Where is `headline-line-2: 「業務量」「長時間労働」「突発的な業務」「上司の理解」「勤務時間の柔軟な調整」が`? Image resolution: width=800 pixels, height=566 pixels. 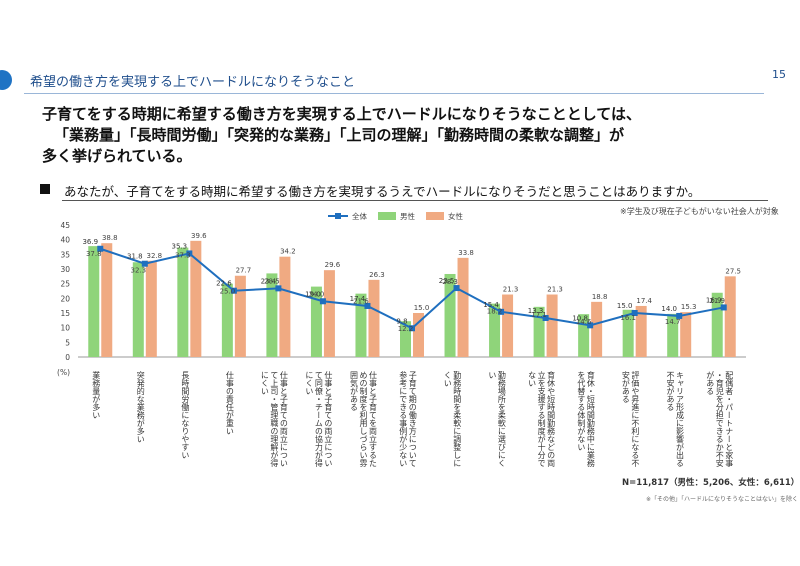 headline-line-2: 「業務量」「長時間労働」「突発的な業務」「上司の理解」「勤務時間の柔軟な調整」が is located at coordinates (339, 135).